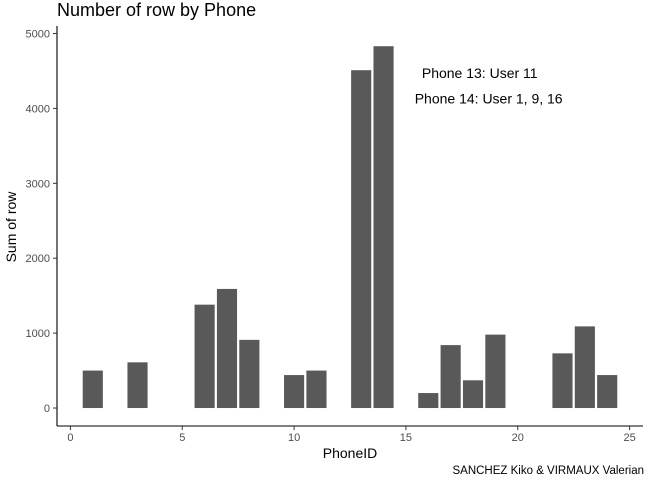 The width and height of the screenshot is (648, 480). What do you see at coordinates (38, 259) in the screenshot?
I see `y-tick-label: 2000` at bounding box center [38, 259].